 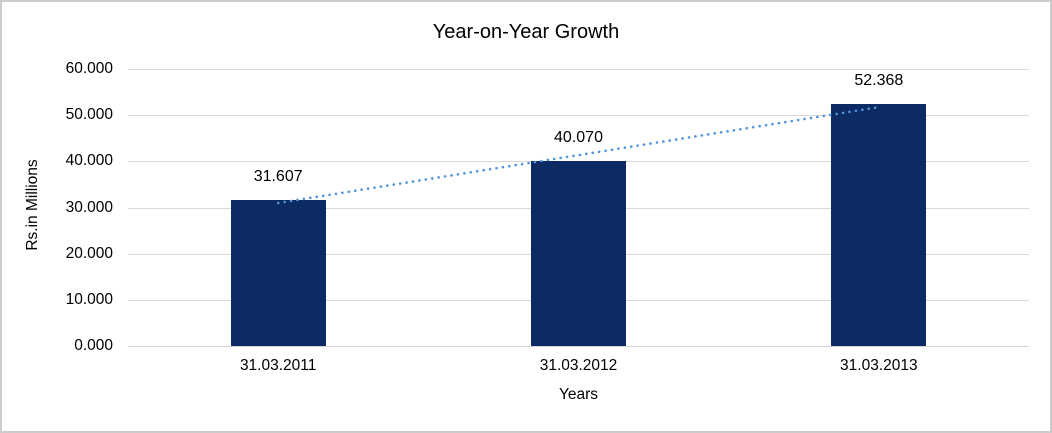 I want to click on y-tick-label: 60.000, so click(x=89, y=68).